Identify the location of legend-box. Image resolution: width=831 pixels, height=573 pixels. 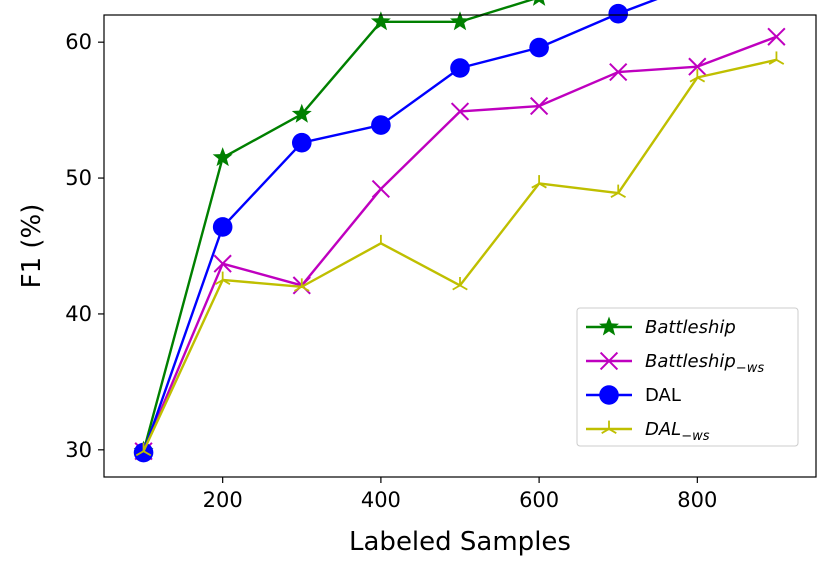
(687, 377).